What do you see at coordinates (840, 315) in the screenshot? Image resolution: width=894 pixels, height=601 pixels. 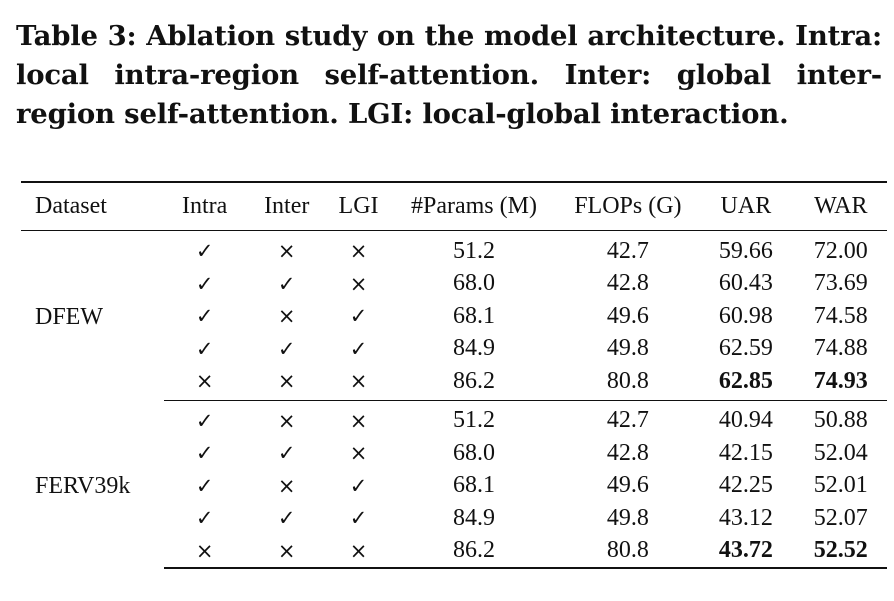 I see `war-cell: 74.58` at bounding box center [840, 315].